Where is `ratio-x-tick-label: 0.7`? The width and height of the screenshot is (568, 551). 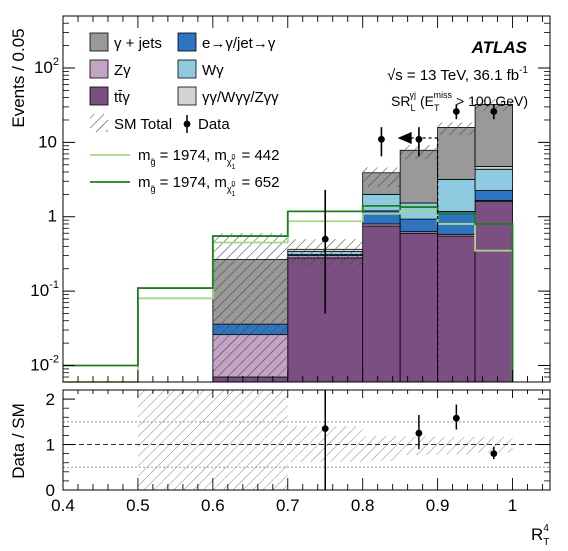 ratio-x-tick-label: 0.7 is located at coordinates (288, 505).